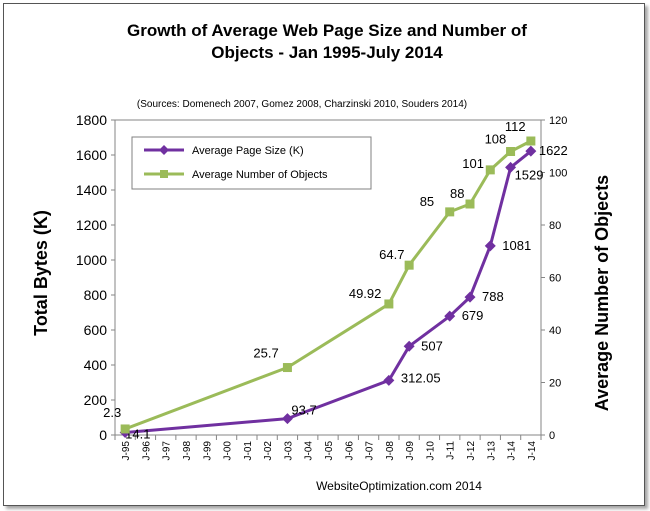 The width and height of the screenshot is (650, 511). Describe the element at coordinates (112, 412) in the screenshot. I see `data-label-objects: 2.3` at that location.